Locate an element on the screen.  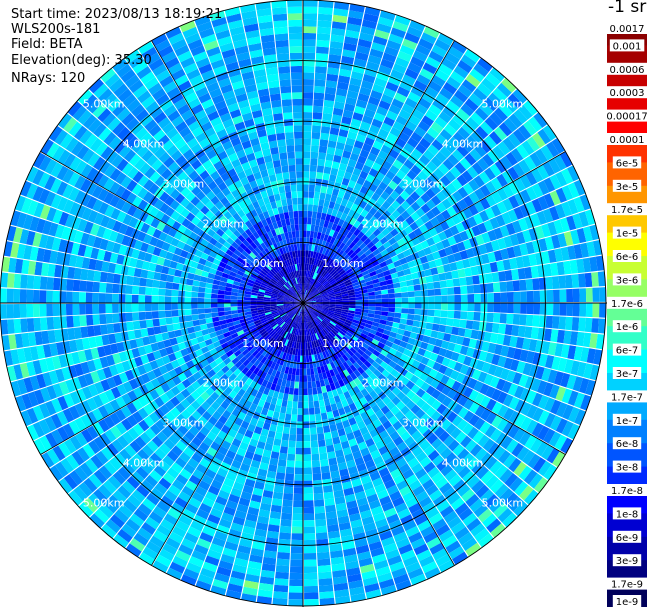
colorbar-tick-label: 6e-7 is located at coordinates (627, 351).